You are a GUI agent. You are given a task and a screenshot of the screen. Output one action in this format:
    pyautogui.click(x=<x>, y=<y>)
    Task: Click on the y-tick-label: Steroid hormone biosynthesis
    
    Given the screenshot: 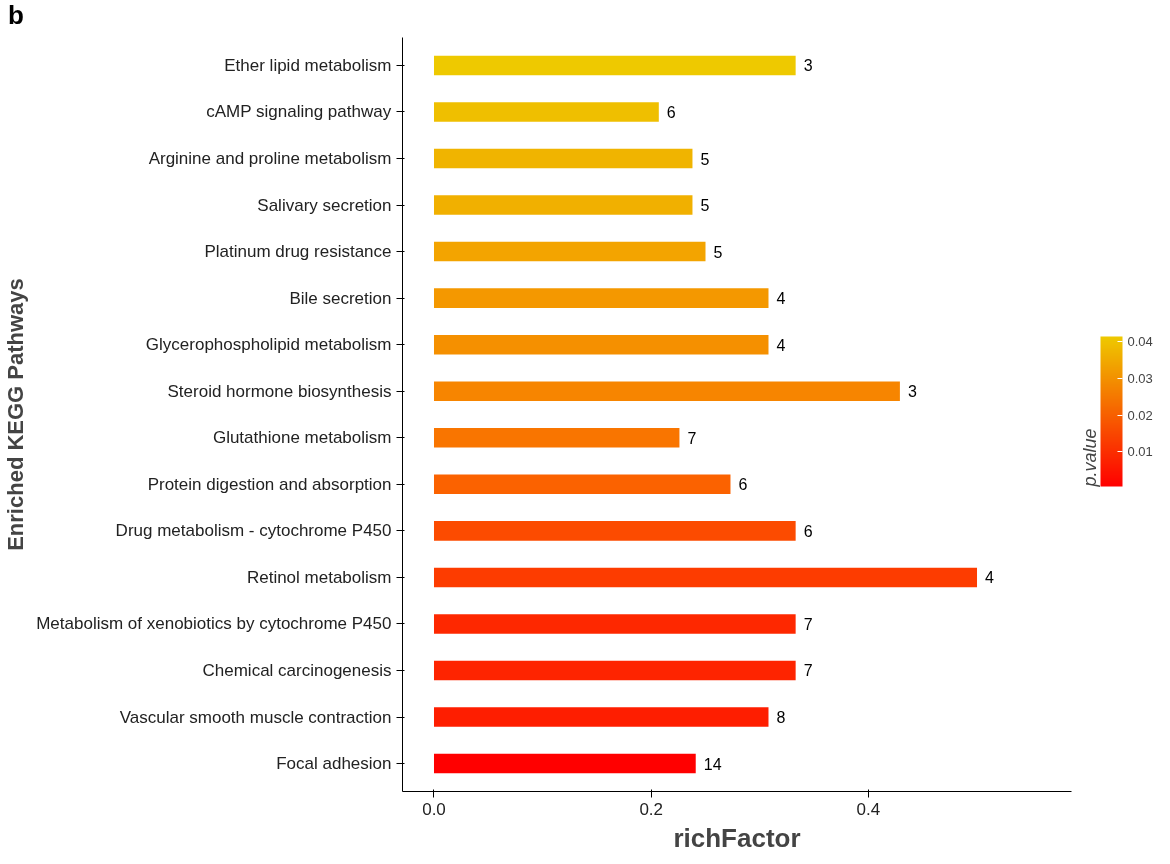 What is the action you would take?
    pyautogui.click(x=279, y=391)
    